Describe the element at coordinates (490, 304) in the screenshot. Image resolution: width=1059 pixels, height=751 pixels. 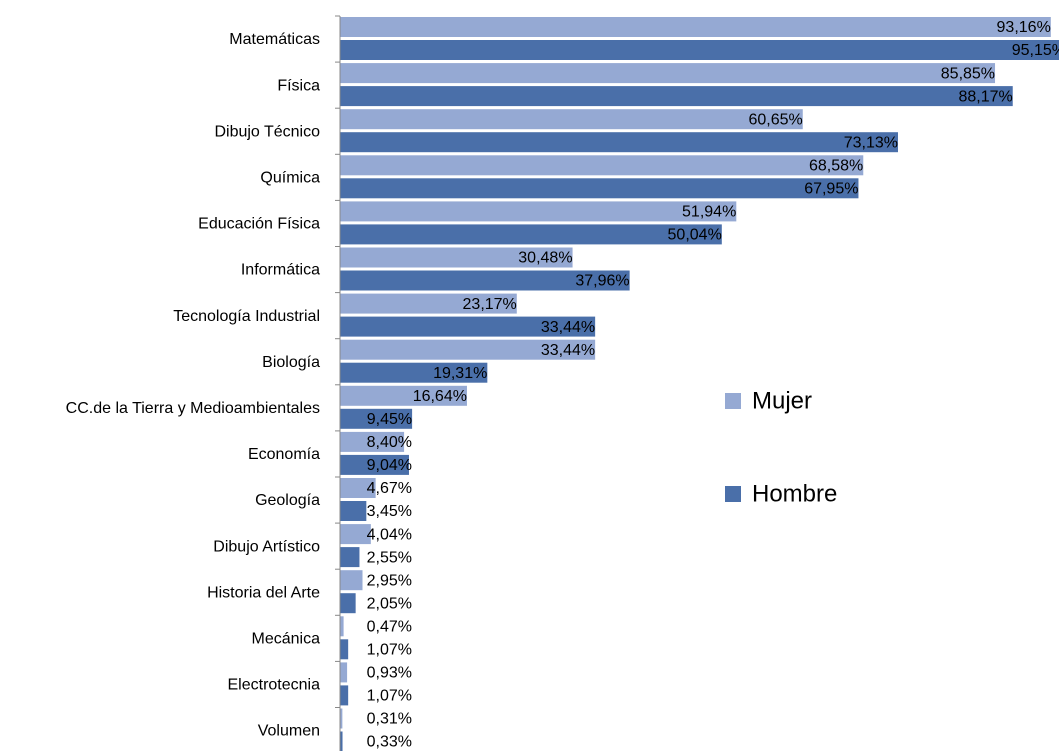
I see `value-label: 23,17%` at that location.